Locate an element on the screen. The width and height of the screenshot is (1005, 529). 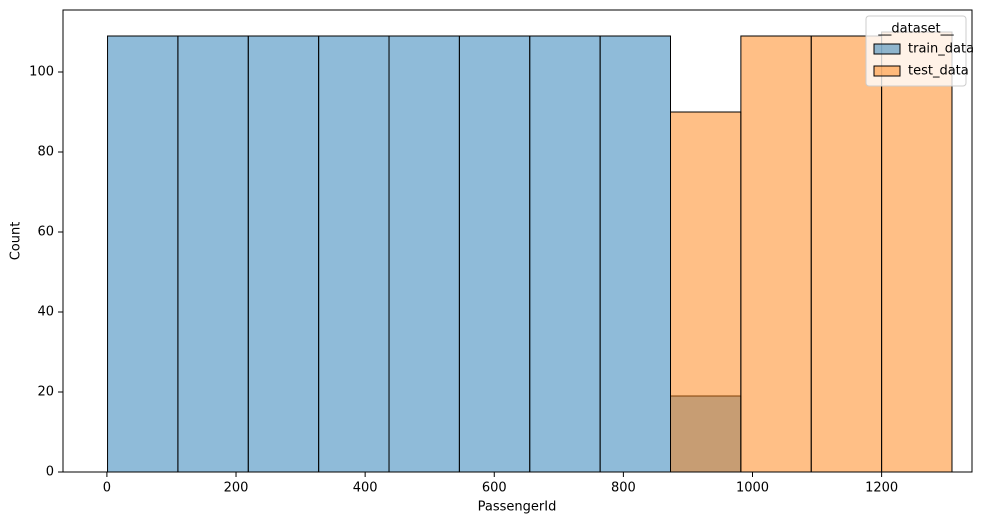
y-tick-label: 20 is located at coordinates (45, 392).